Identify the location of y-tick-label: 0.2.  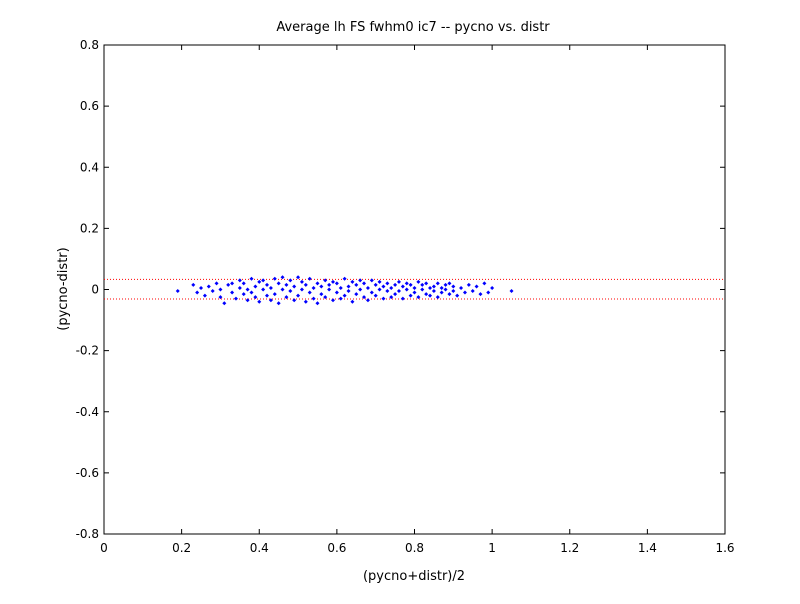
(89, 228).